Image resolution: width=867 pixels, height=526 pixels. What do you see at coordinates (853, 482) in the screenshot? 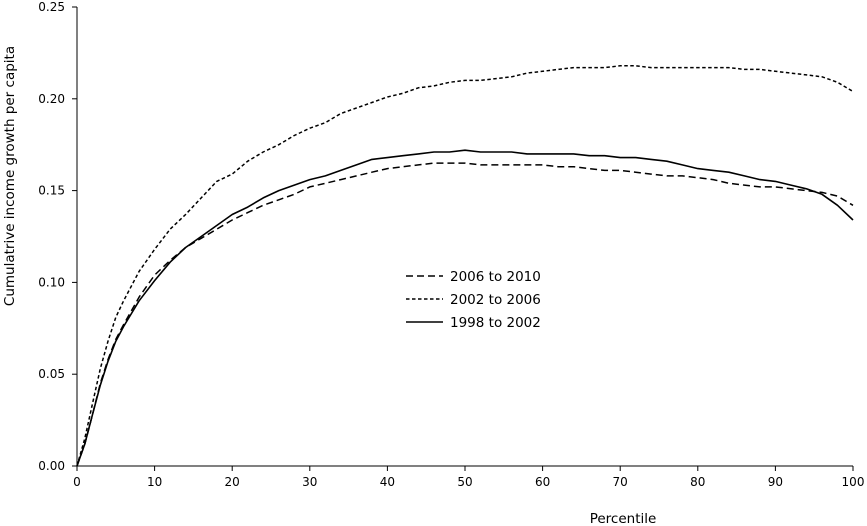
I see `x-tick-label: 100` at bounding box center [853, 482].